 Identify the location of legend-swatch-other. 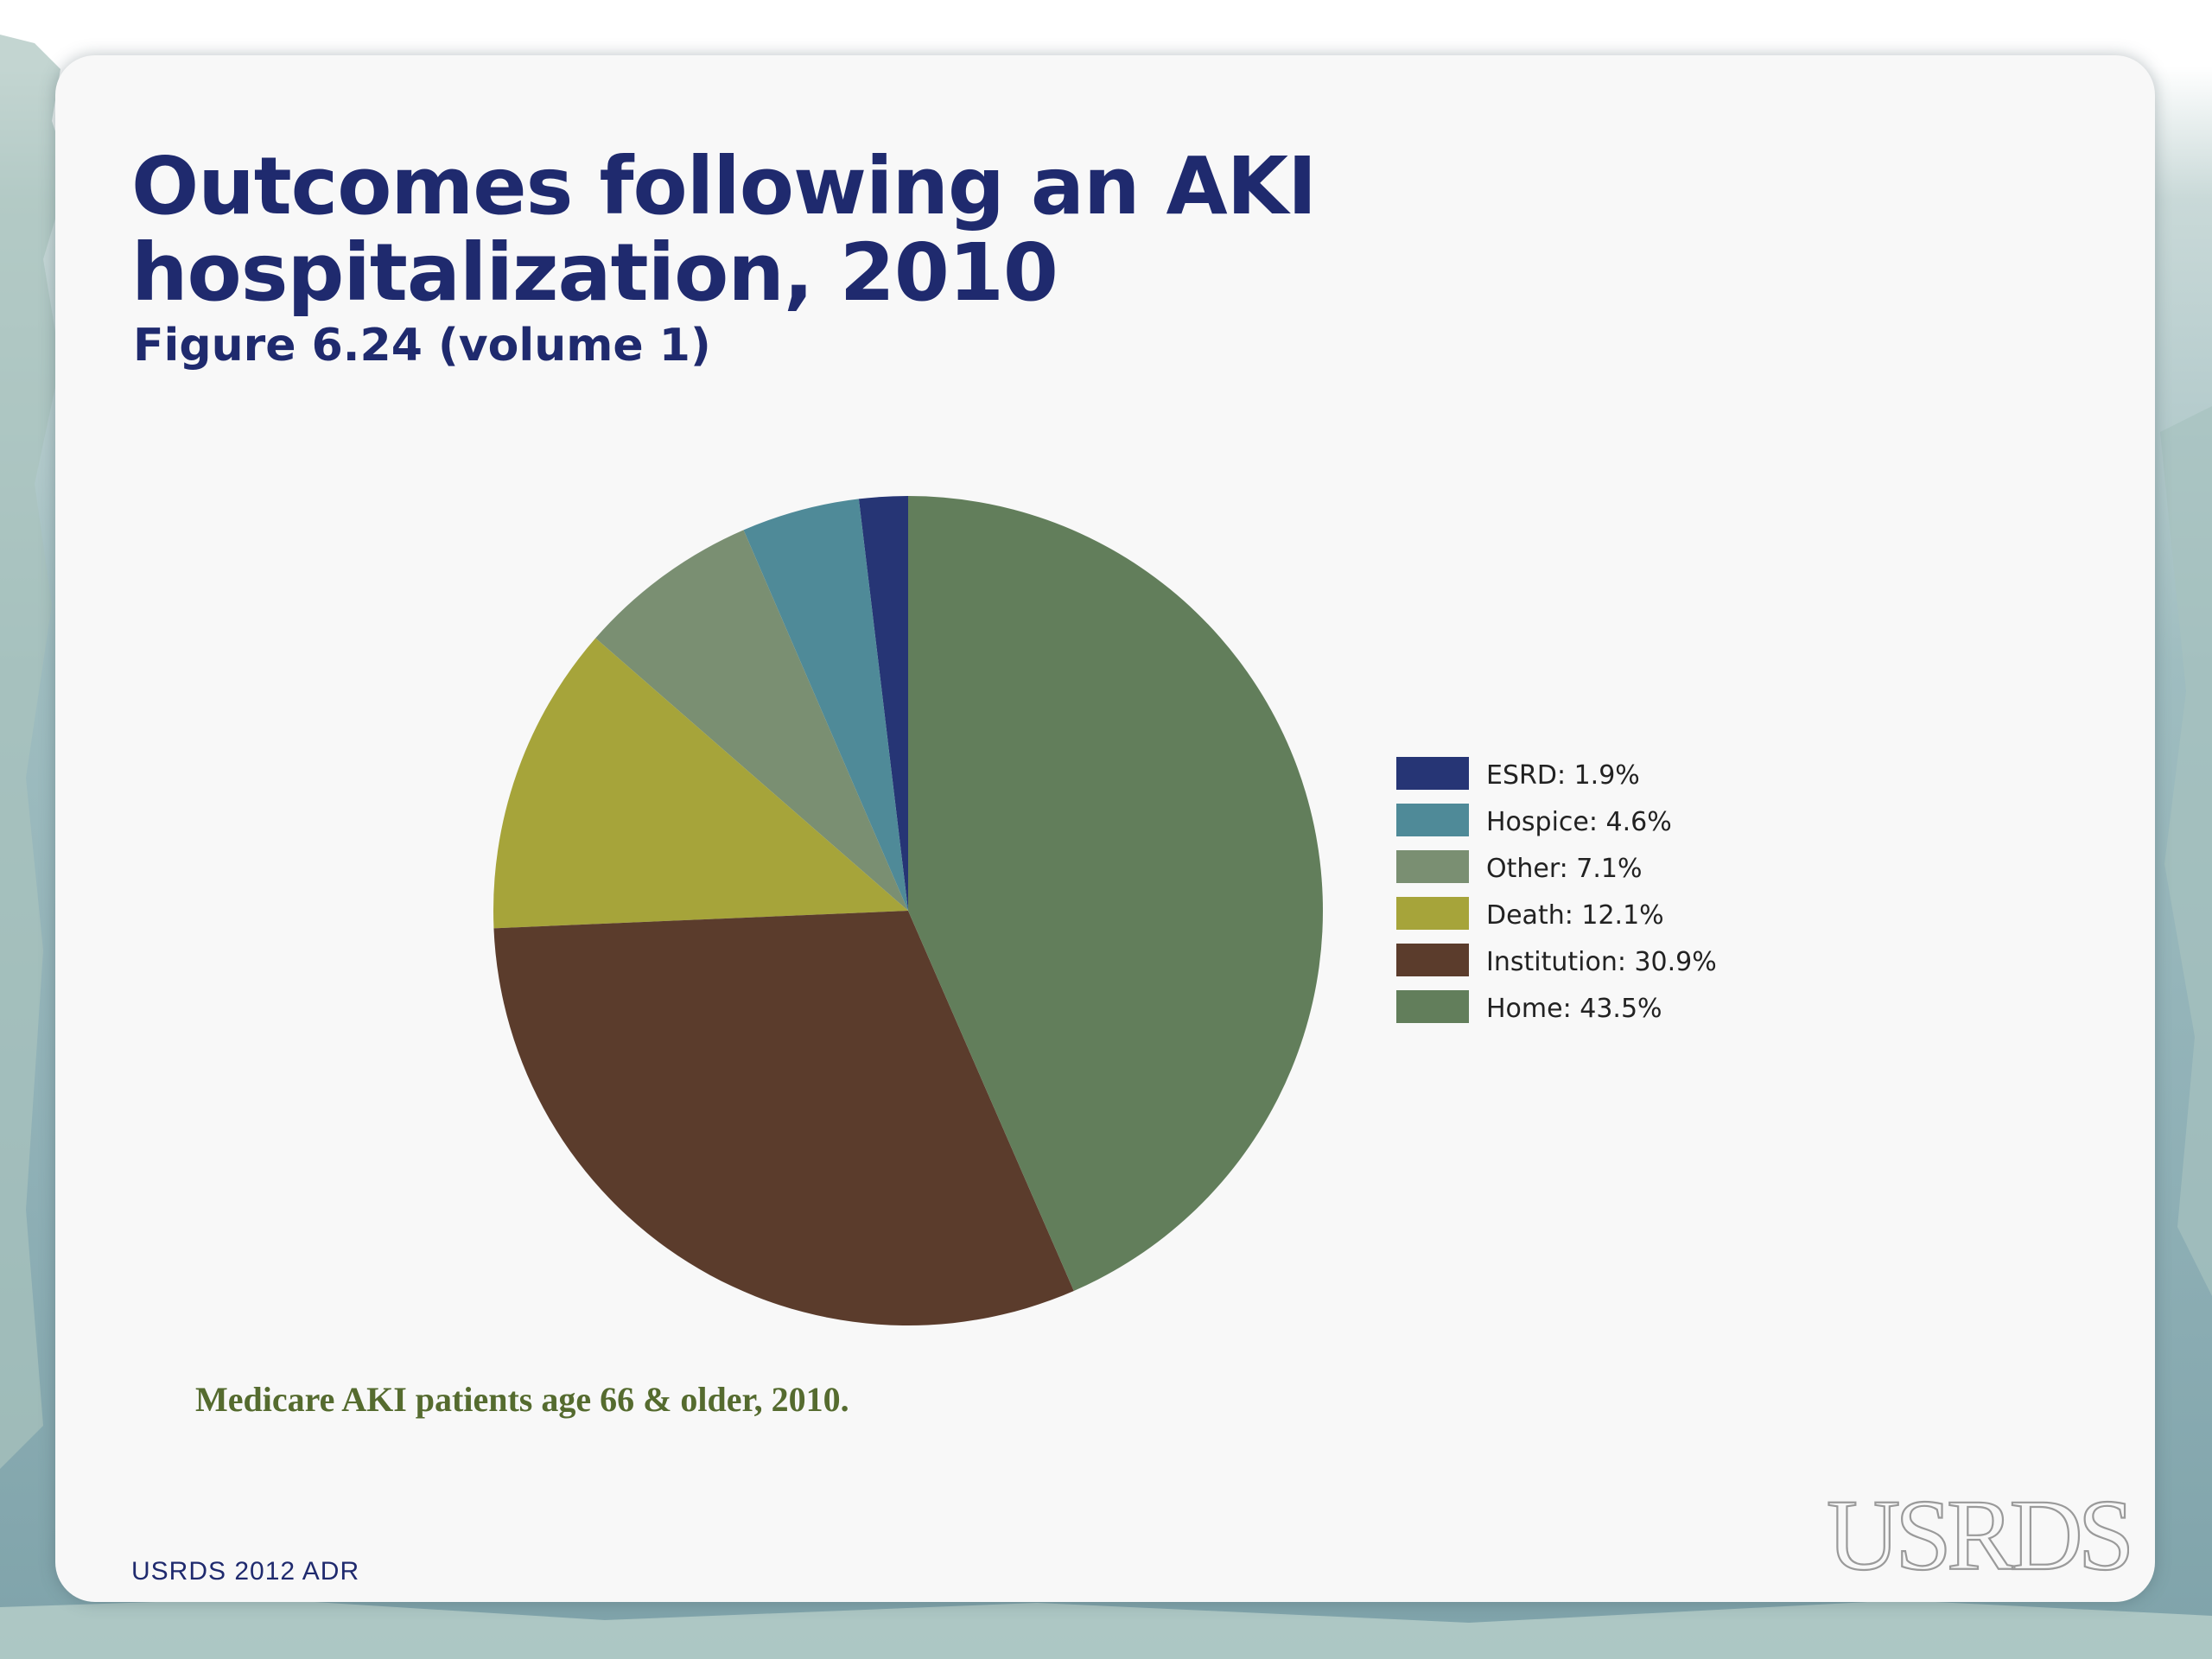
(1432, 866).